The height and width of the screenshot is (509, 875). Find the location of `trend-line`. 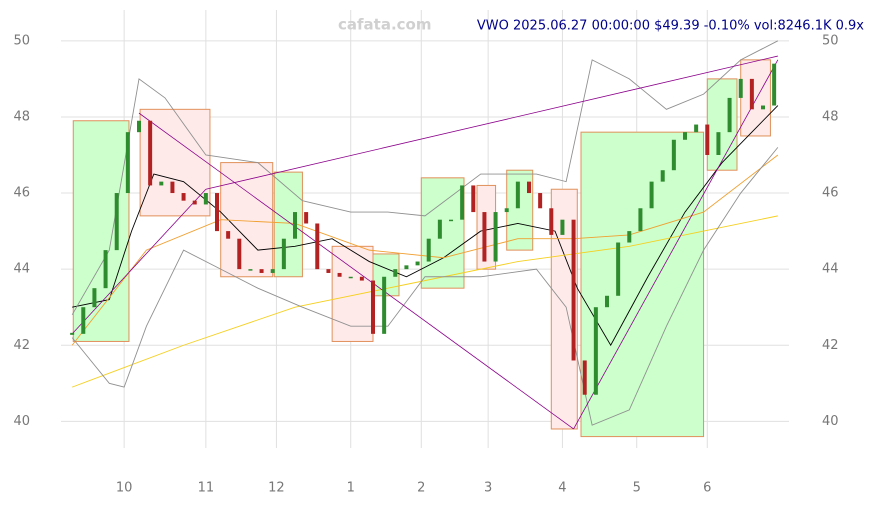

trend-line is located at coordinates (139, 261).